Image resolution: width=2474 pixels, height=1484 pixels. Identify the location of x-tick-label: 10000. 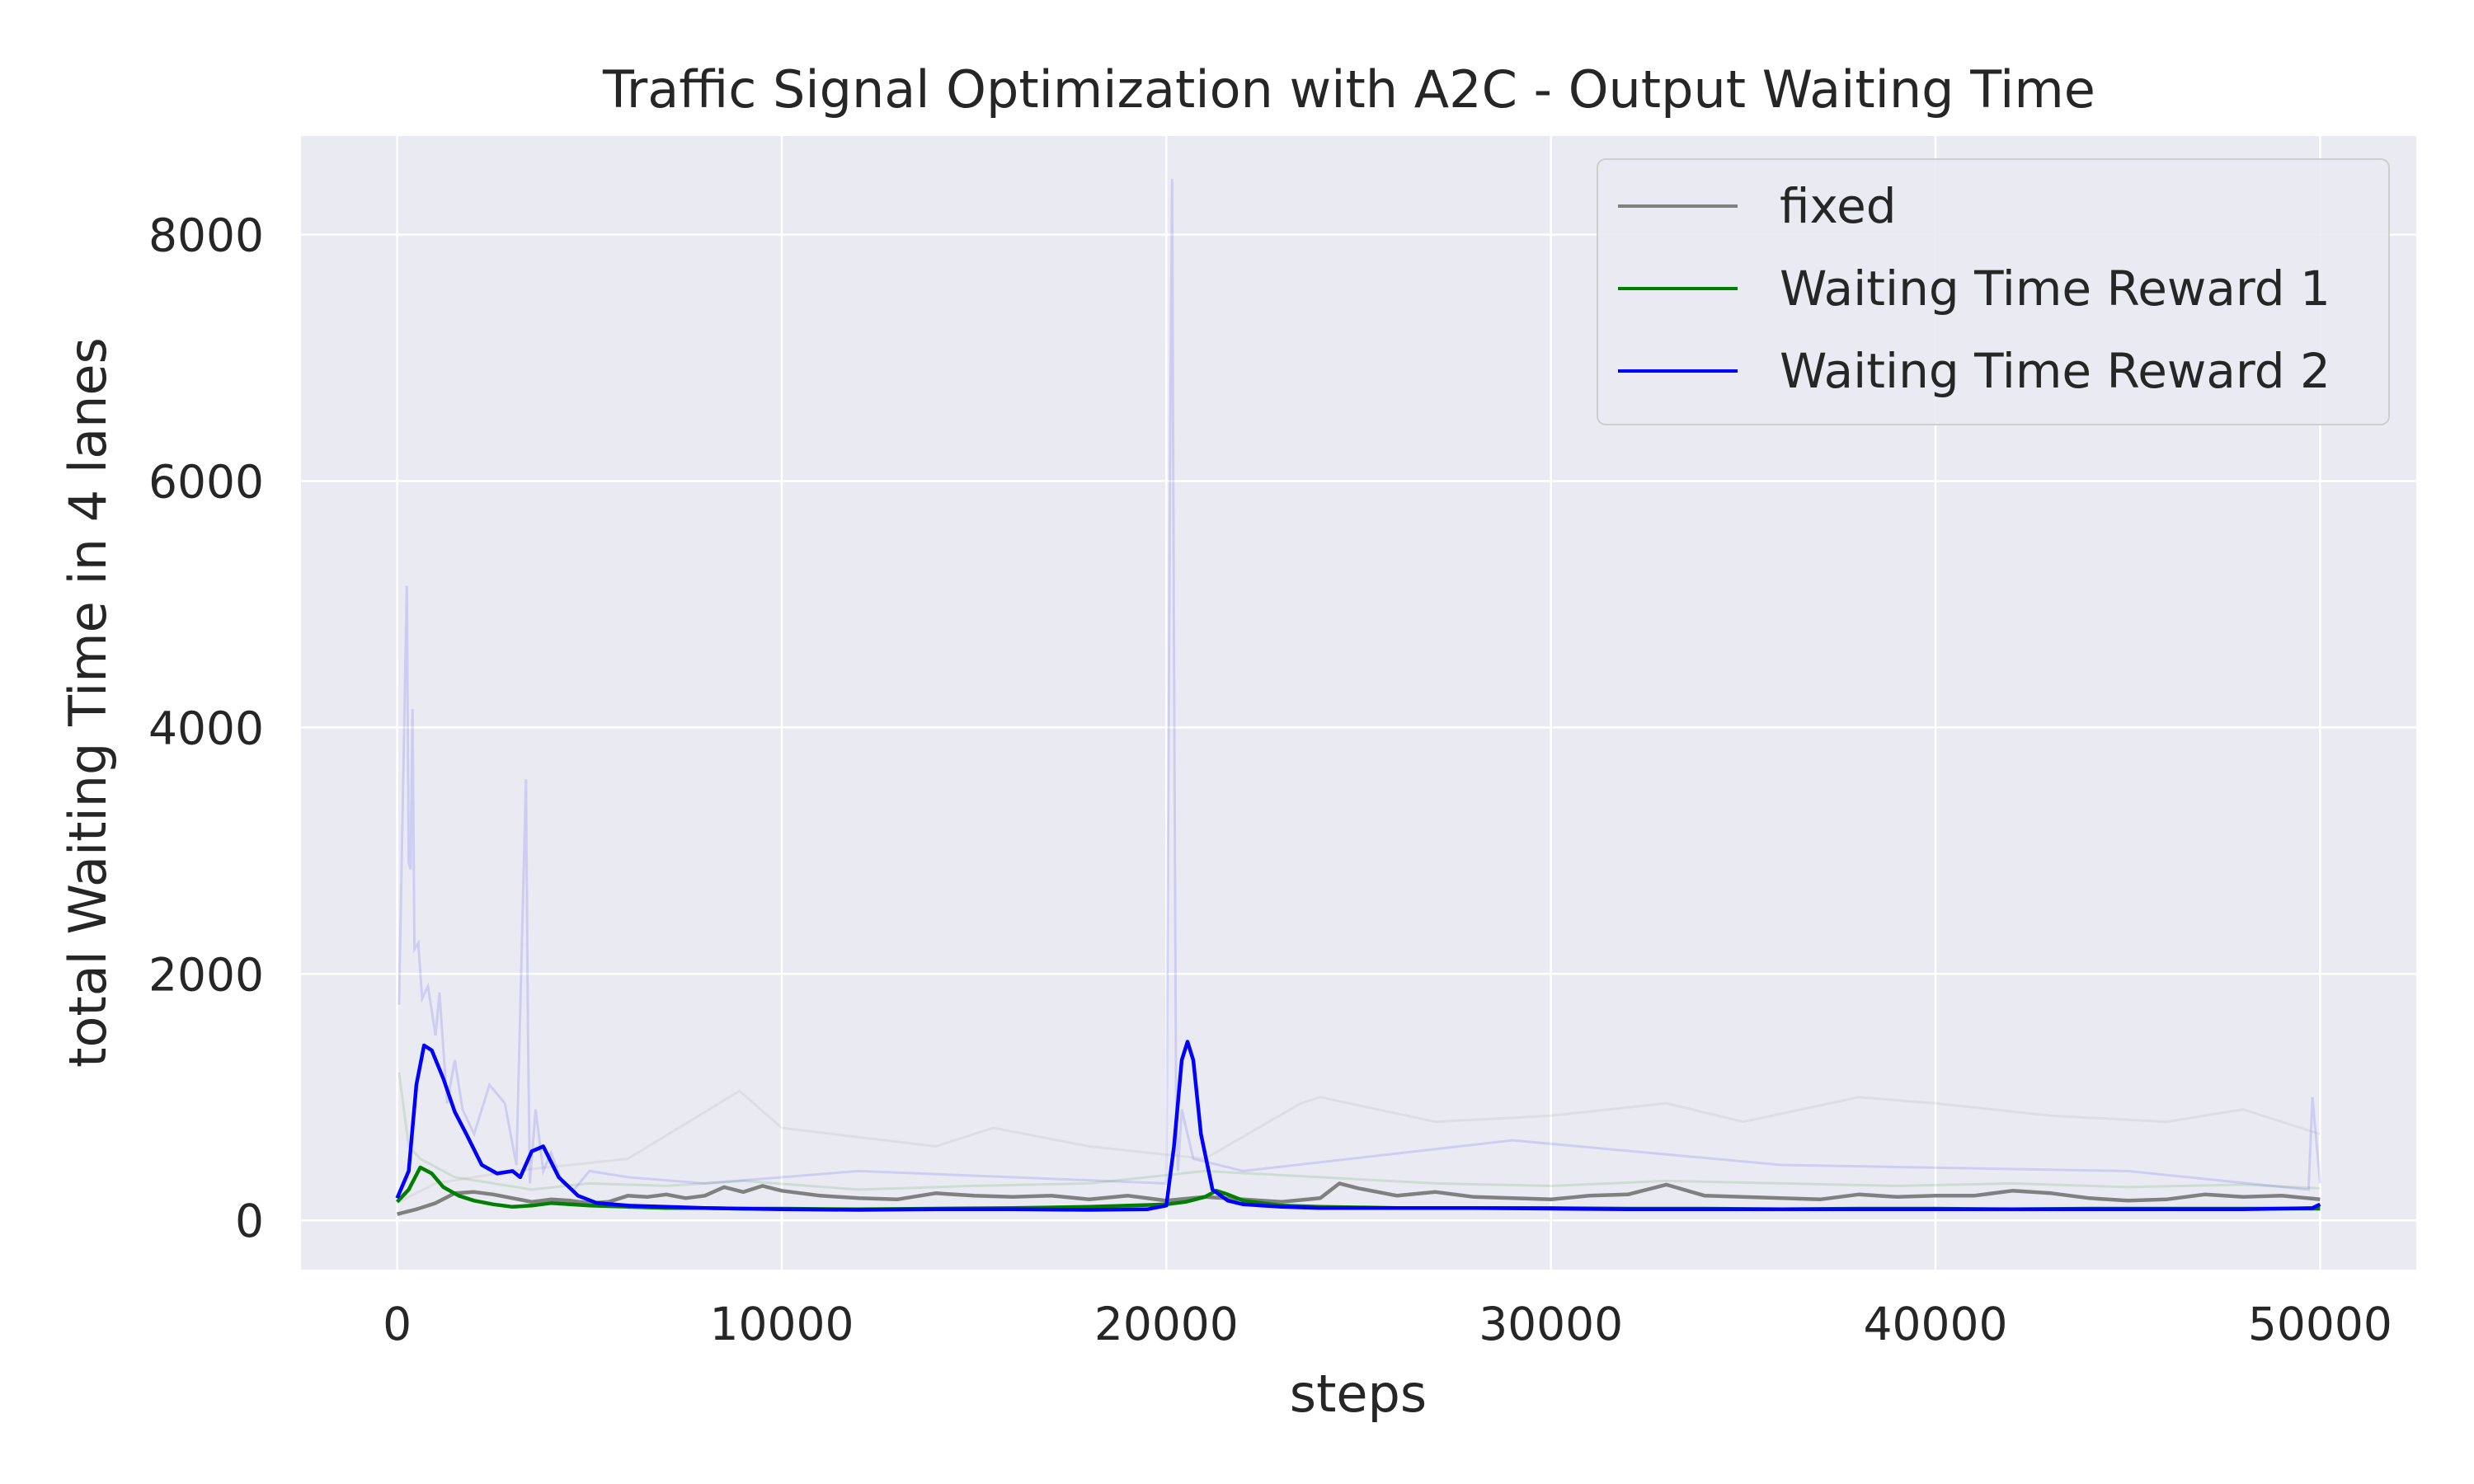
(781, 1324).